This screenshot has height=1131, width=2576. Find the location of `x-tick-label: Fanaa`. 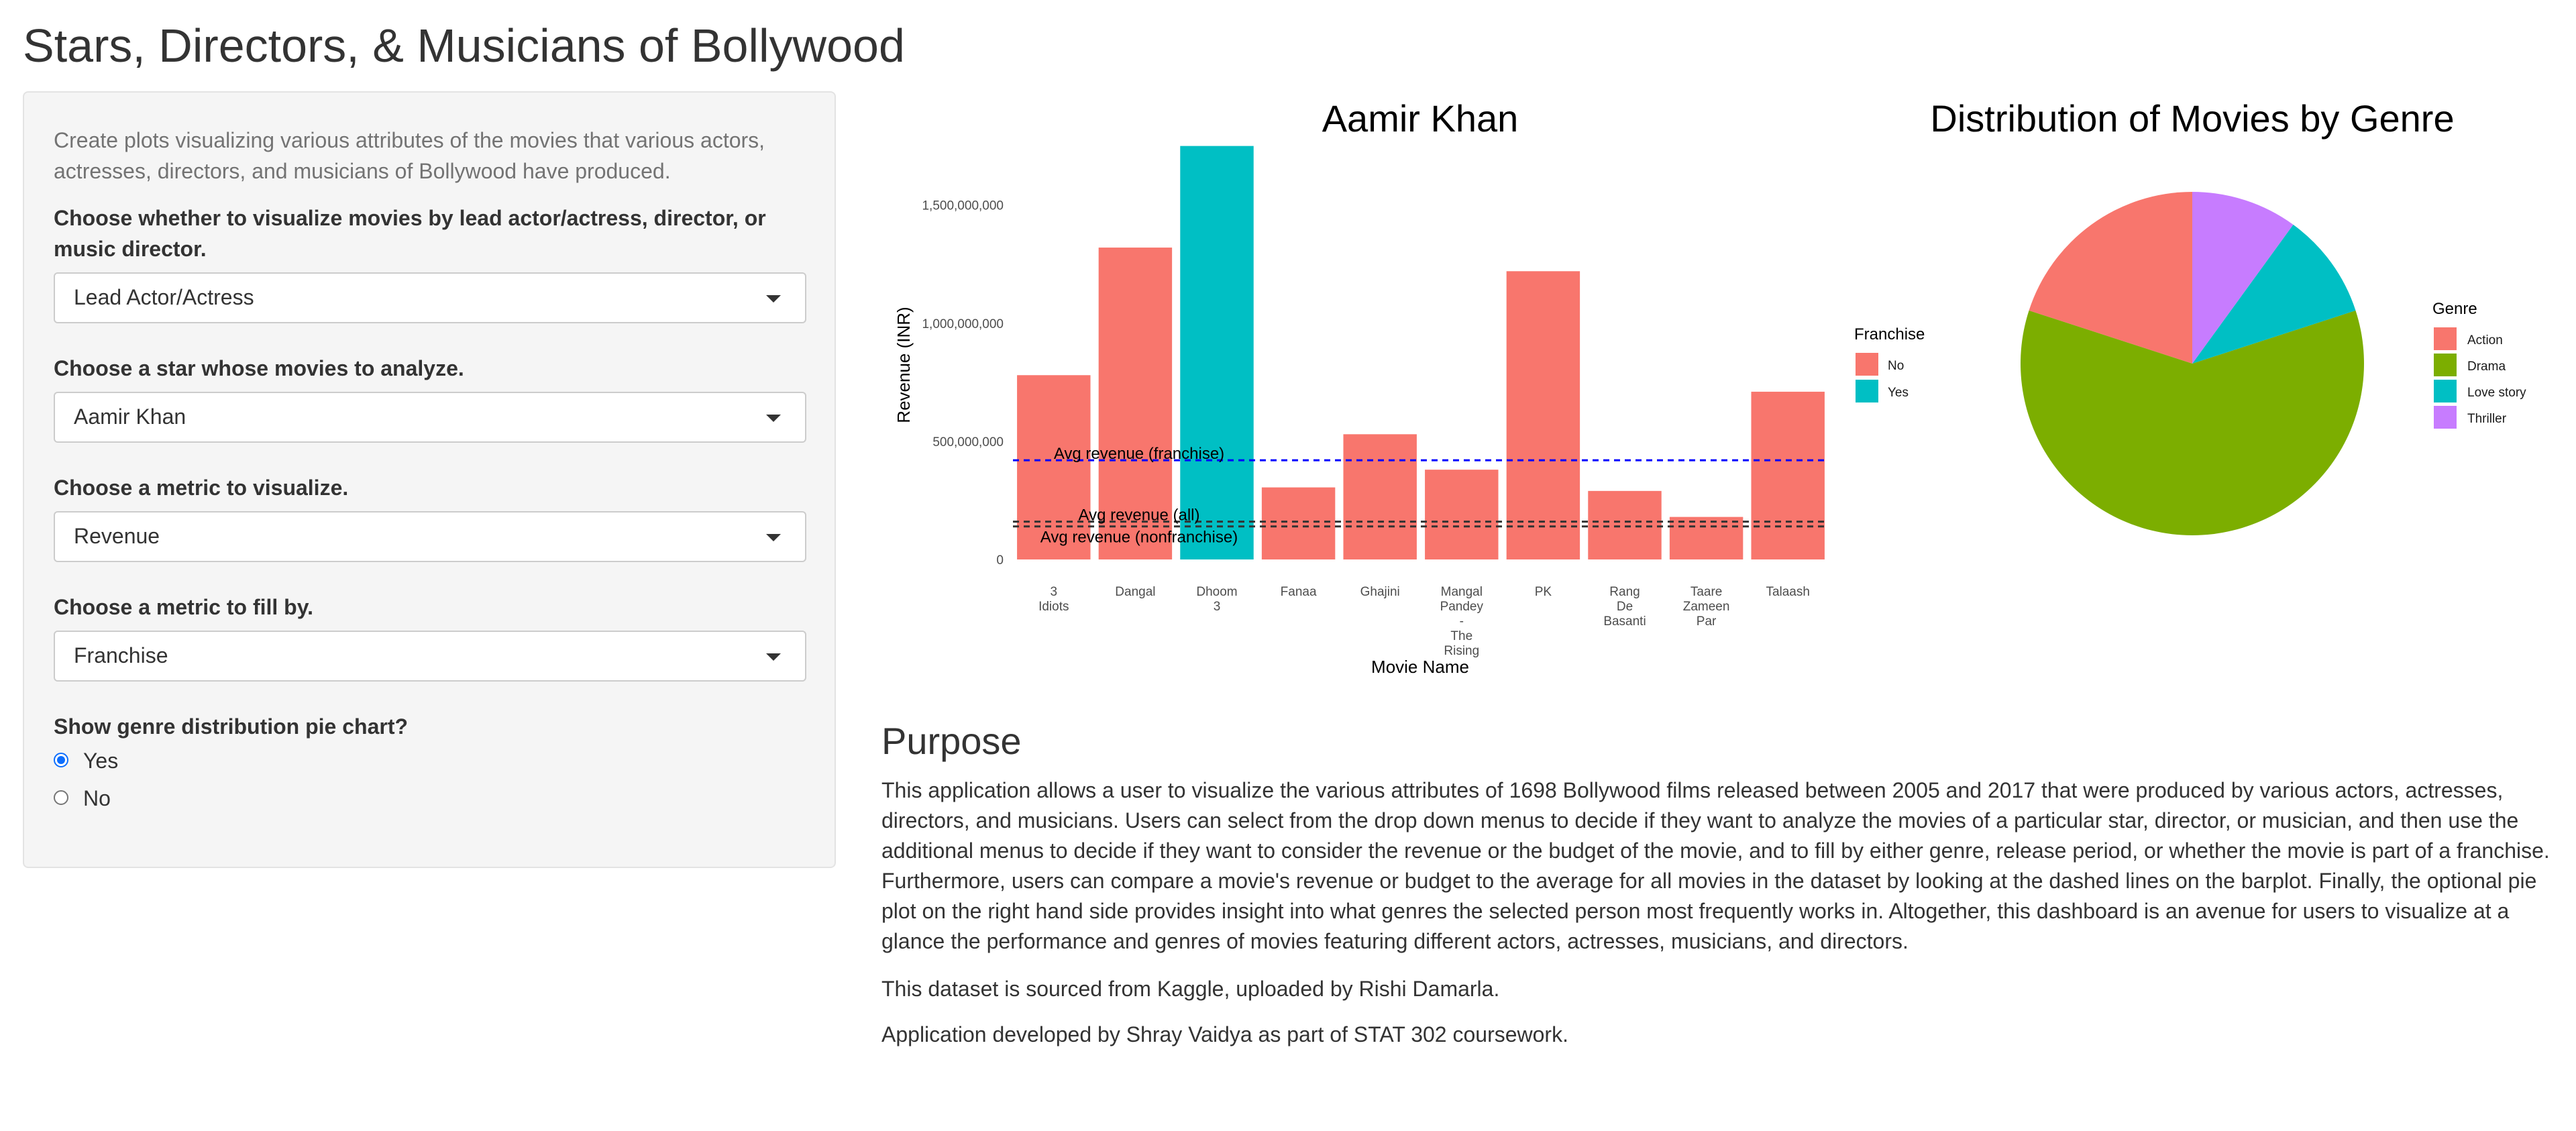

x-tick-label: Fanaa is located at coordinates (1299, 592).